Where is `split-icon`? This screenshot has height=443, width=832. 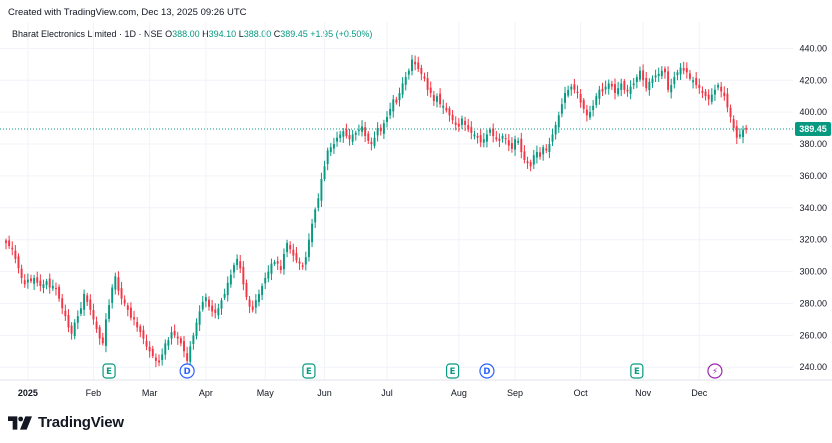
split-icon is located at coordinates (715, 371).